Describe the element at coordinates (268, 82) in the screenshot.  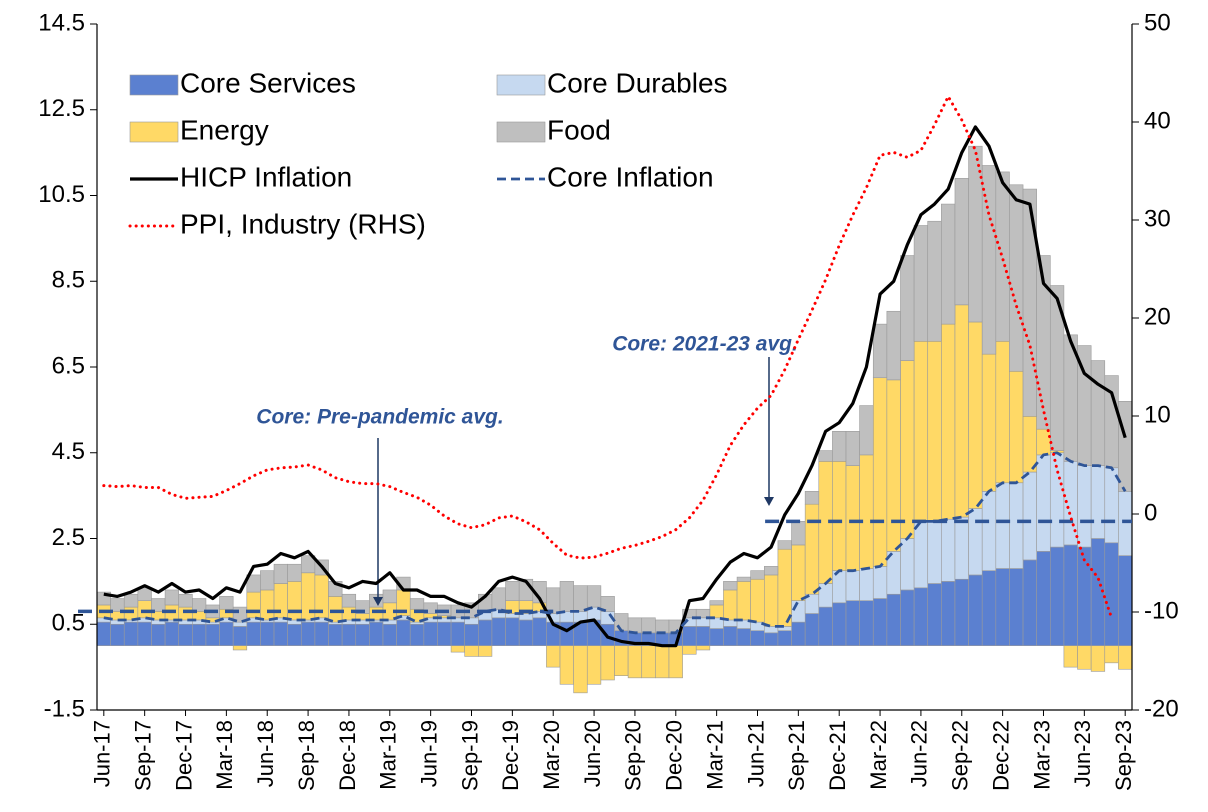
I see `legend-label: Core Services` at that location.